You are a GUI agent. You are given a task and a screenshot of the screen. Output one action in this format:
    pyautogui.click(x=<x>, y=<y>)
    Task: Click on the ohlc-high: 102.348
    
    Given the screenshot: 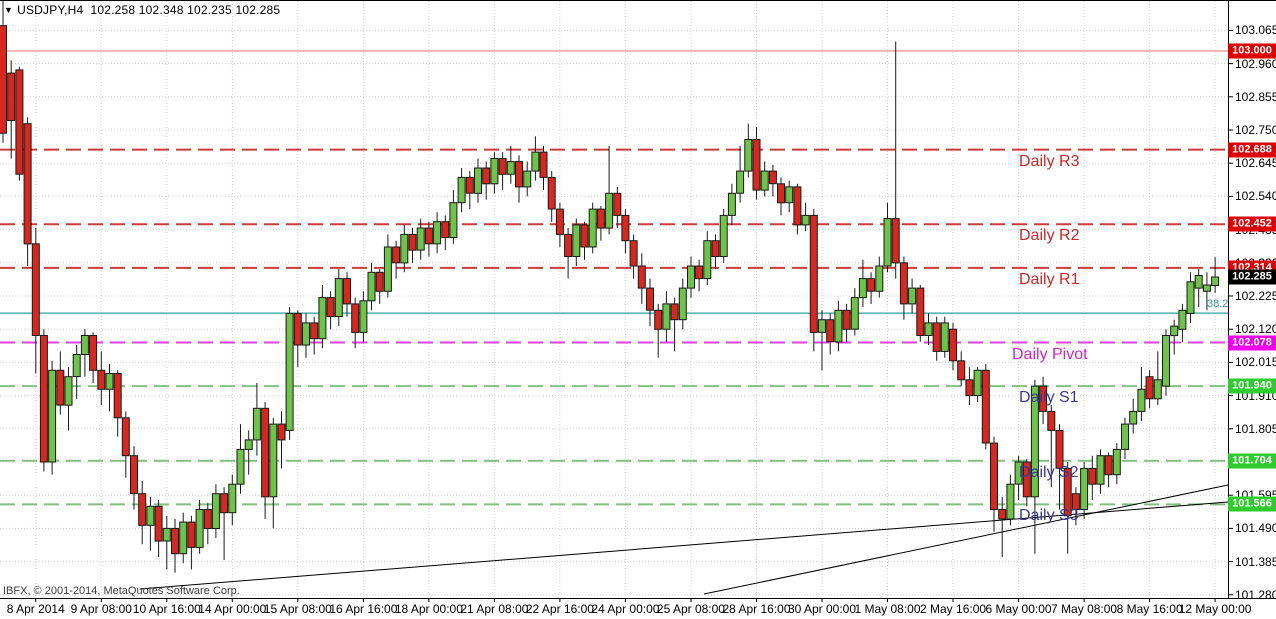 What is the action you would take?
    pyautogui.click(x=161, y=10)
    